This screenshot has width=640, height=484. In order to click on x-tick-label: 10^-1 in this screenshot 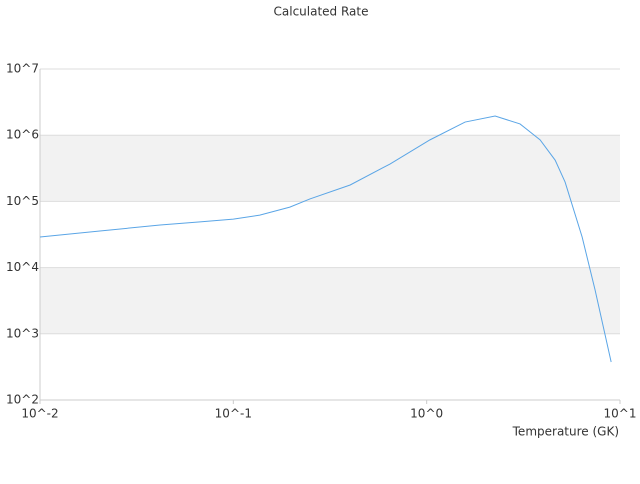, I will do `click(233, 414)`.